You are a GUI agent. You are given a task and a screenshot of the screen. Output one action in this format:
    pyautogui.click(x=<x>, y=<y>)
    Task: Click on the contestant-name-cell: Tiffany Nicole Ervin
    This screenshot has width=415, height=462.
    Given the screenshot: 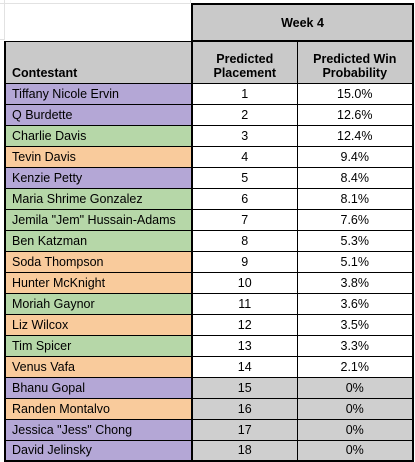 What is the action you would take?
    pyautogui.click(x=98, y=93)
    